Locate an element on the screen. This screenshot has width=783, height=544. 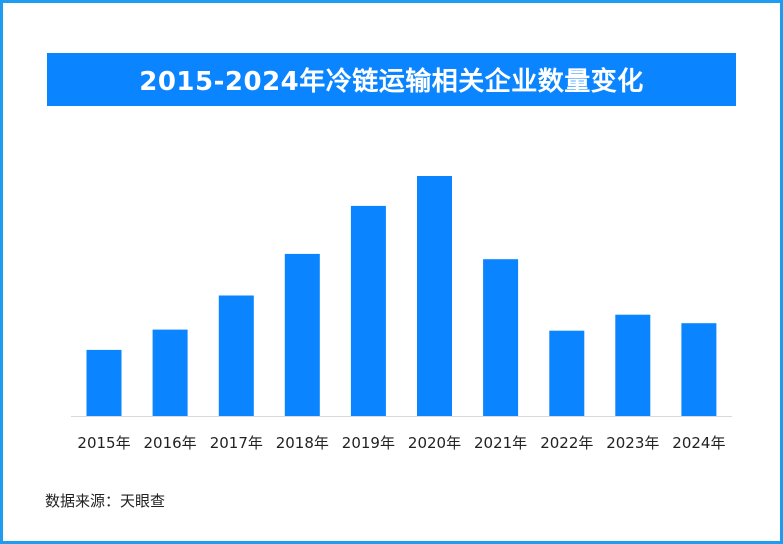
x-tick-label: 2017年 is located at coordinates (236, 443).